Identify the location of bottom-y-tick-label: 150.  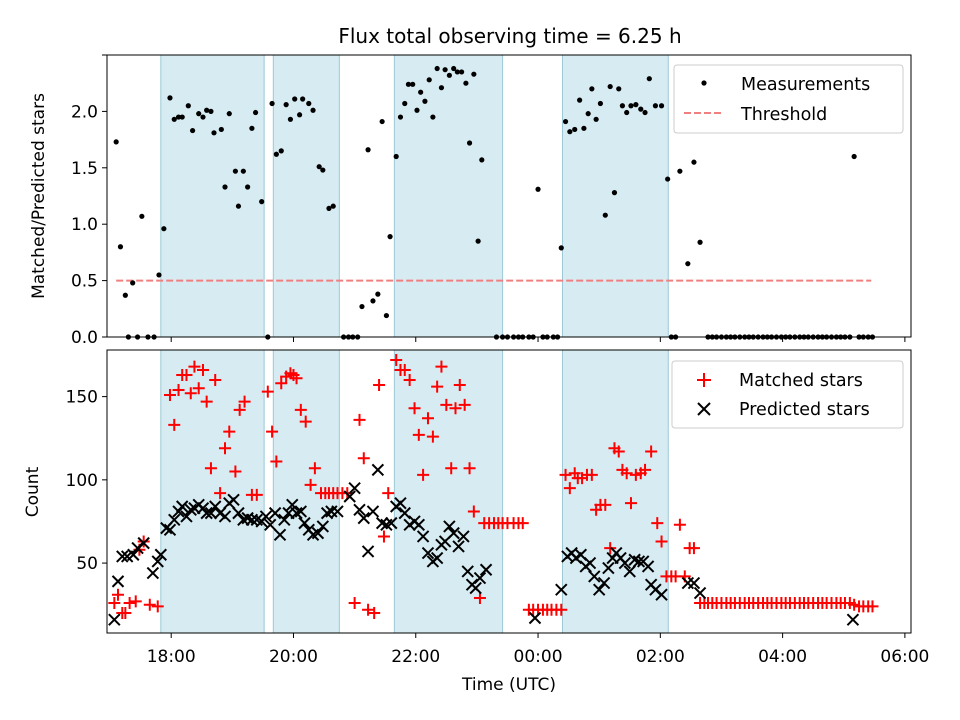
(82, 398).